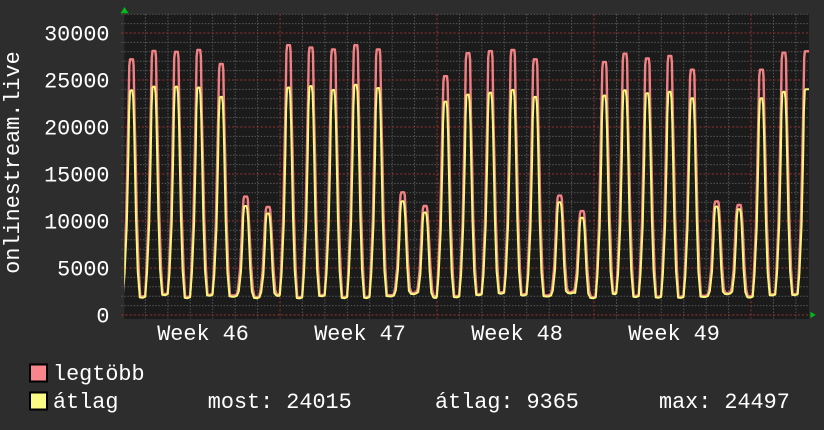 Image resolution: width=824 pixels, height=430 pixels. What do you see at coordinates (76, 82) in the screenshot?
I see `svg-text: 25000` at bounding box center [76, 82].